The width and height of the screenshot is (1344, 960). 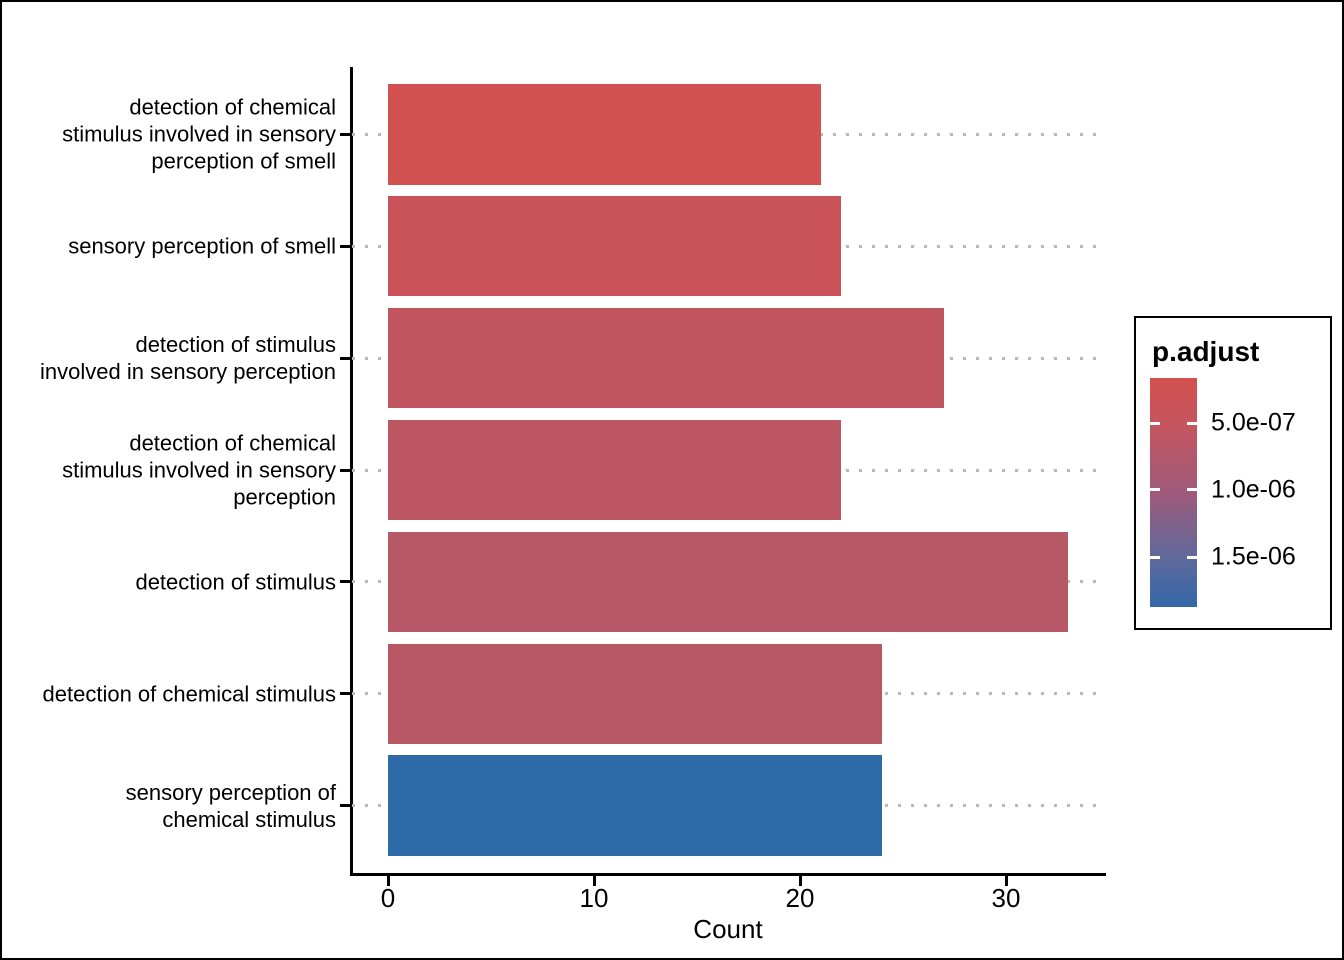 I want to click on x-tick-label: 10, so click(x=594, y=898).